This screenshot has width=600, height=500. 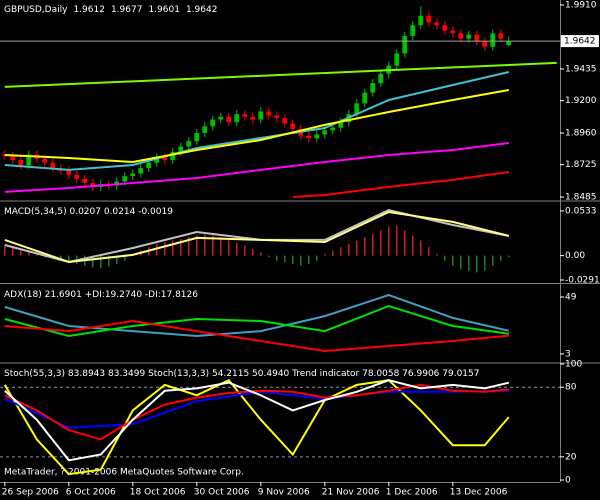 What do you see at coordinates (581, 165) in the screenshot?
I see `y-tick-label: 1.8725` at bounding box center [581, 165].